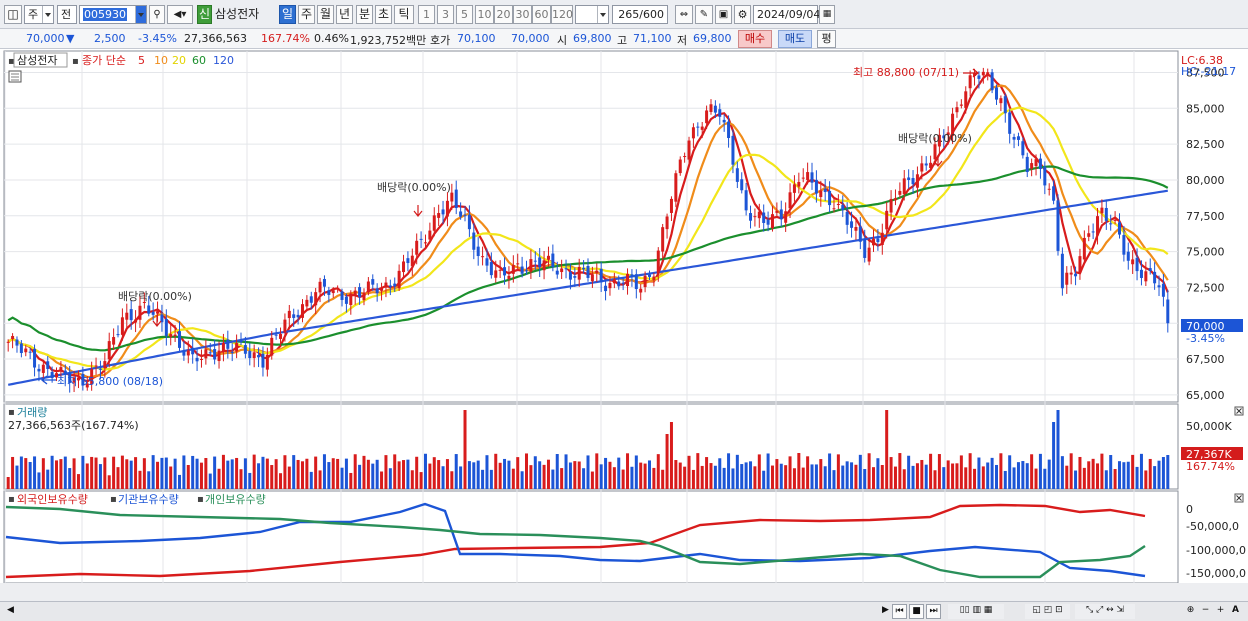 This screenshot has width=1248, height=621. What do you see at coordinates (976, 611) in the screenshot?
I see `view-layout-icons: ▯▯ ▥ ▦` at bounding box center [976, 611].